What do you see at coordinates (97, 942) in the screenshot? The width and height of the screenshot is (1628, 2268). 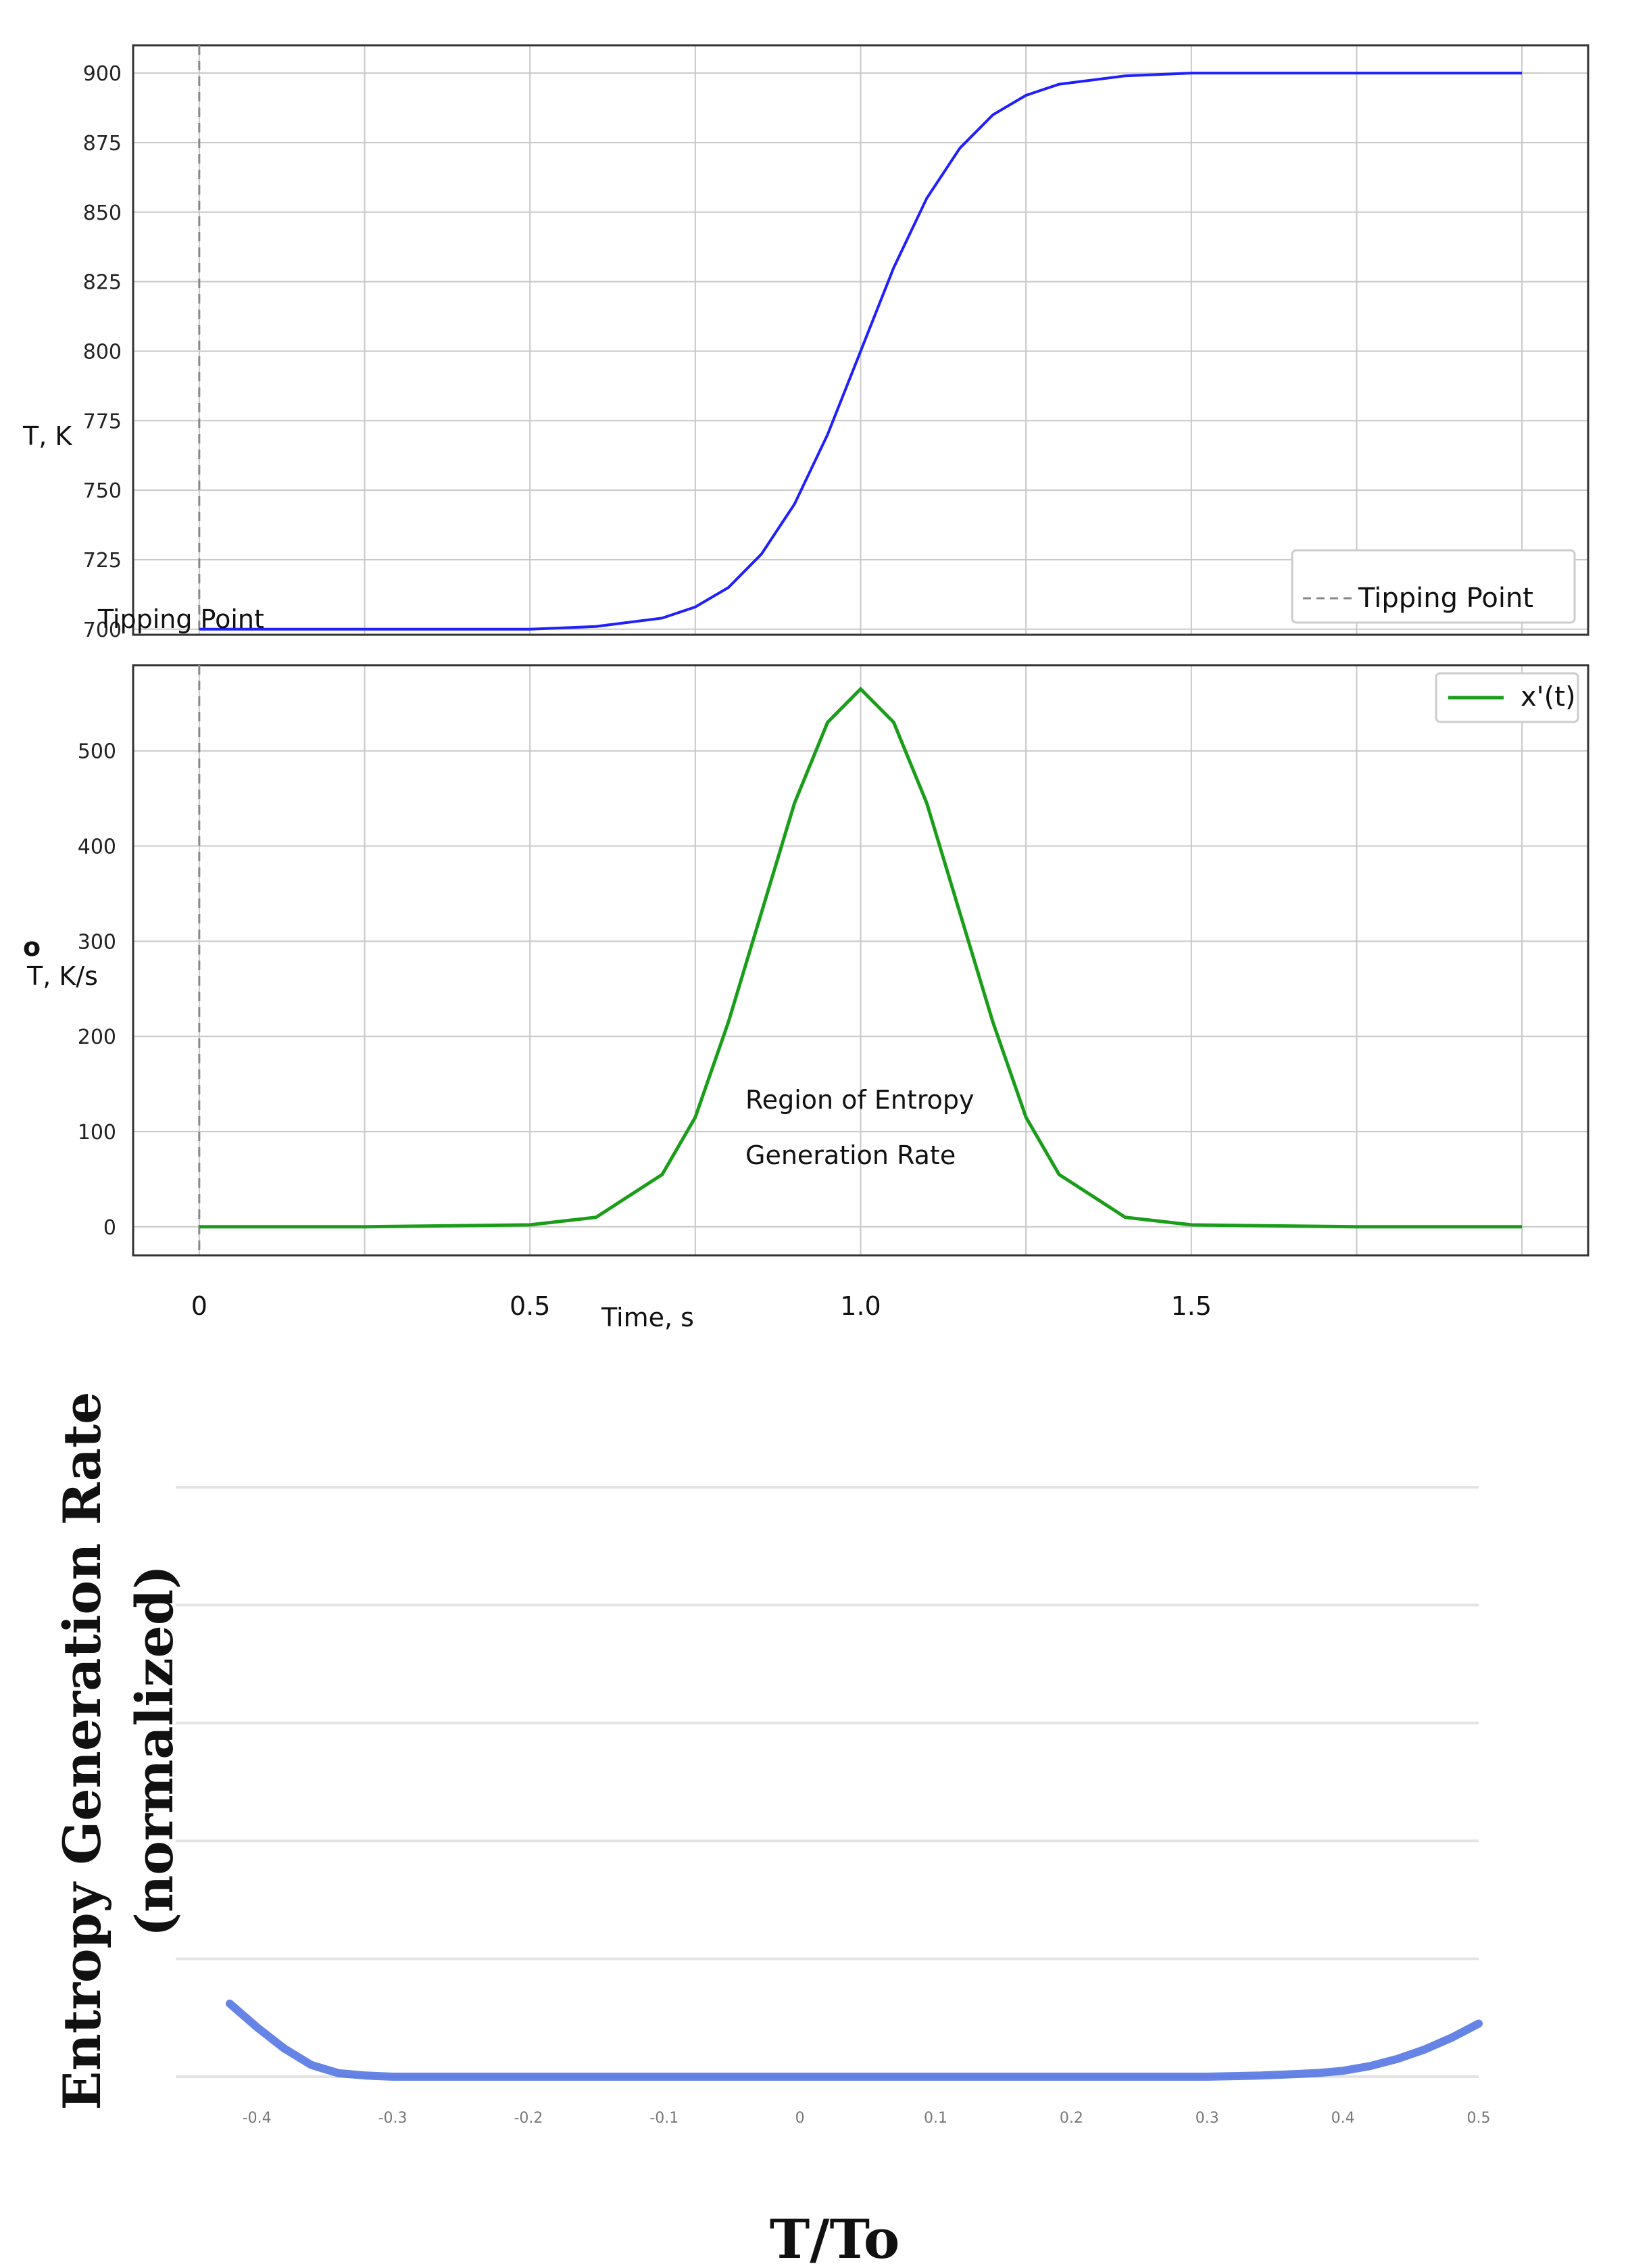 I see `y-tick-label: 300` at bounding box center [97, 942].